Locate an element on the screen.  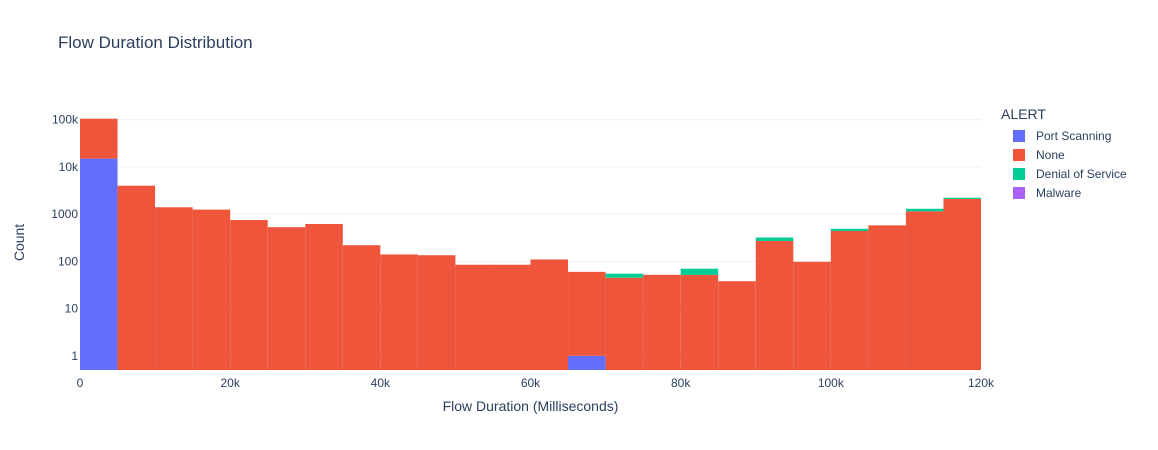
legend-label: Port Scanning is located at coordinates (1074, 135).